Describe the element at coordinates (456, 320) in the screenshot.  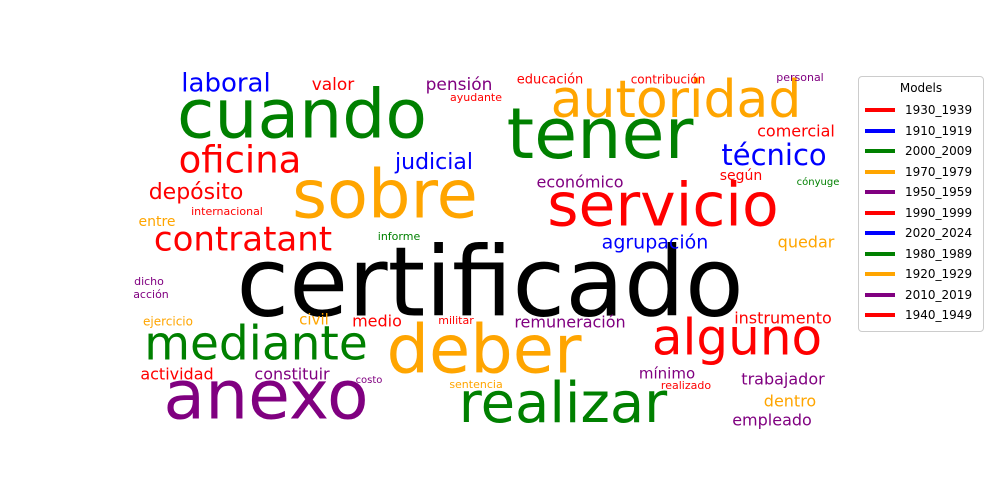
I see `word-43: militar` at that location.